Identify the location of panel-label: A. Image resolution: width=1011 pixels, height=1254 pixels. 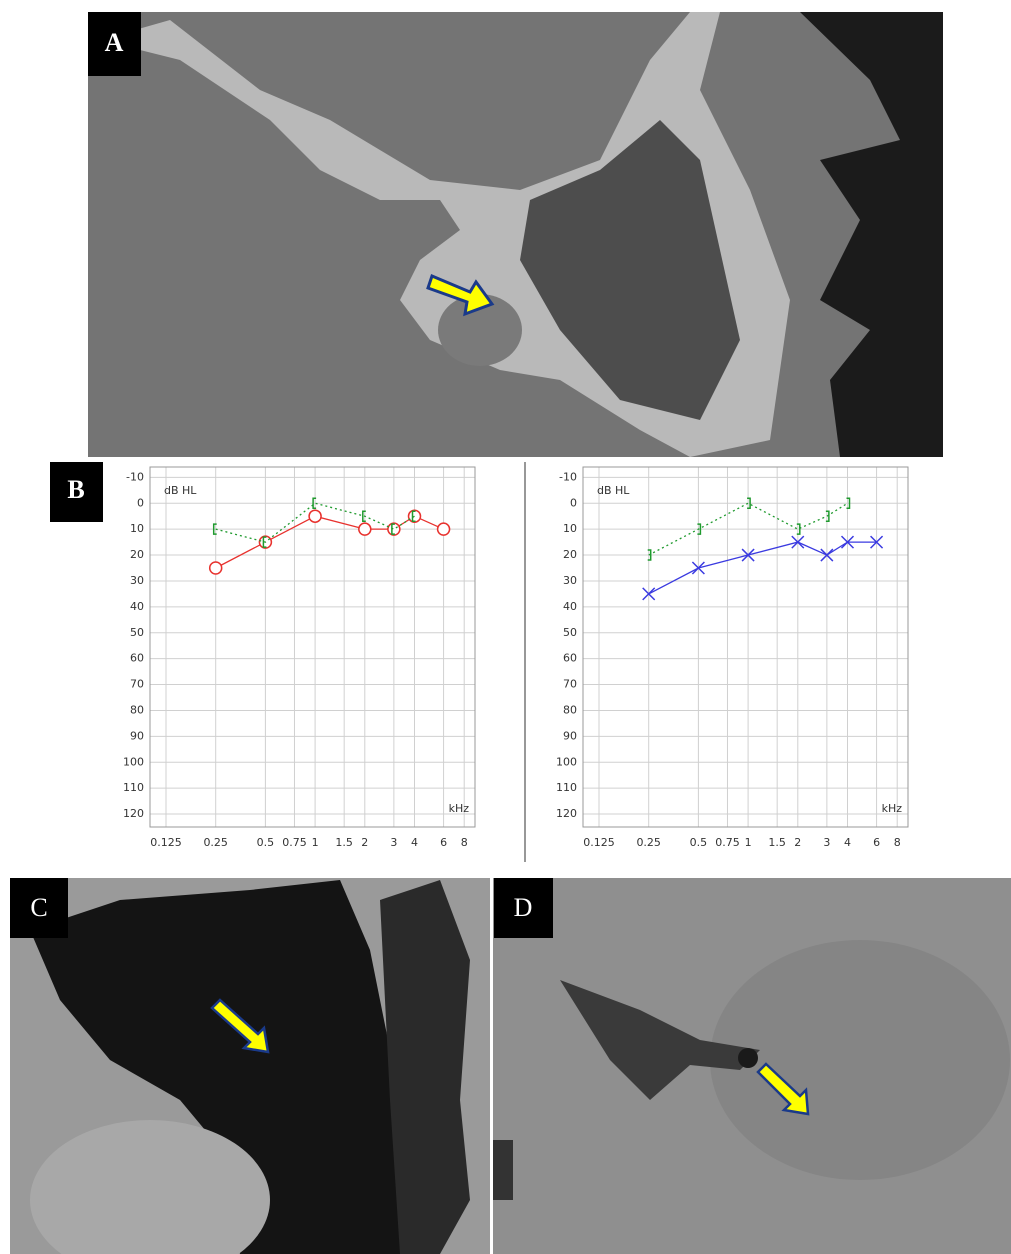
(114, 42).